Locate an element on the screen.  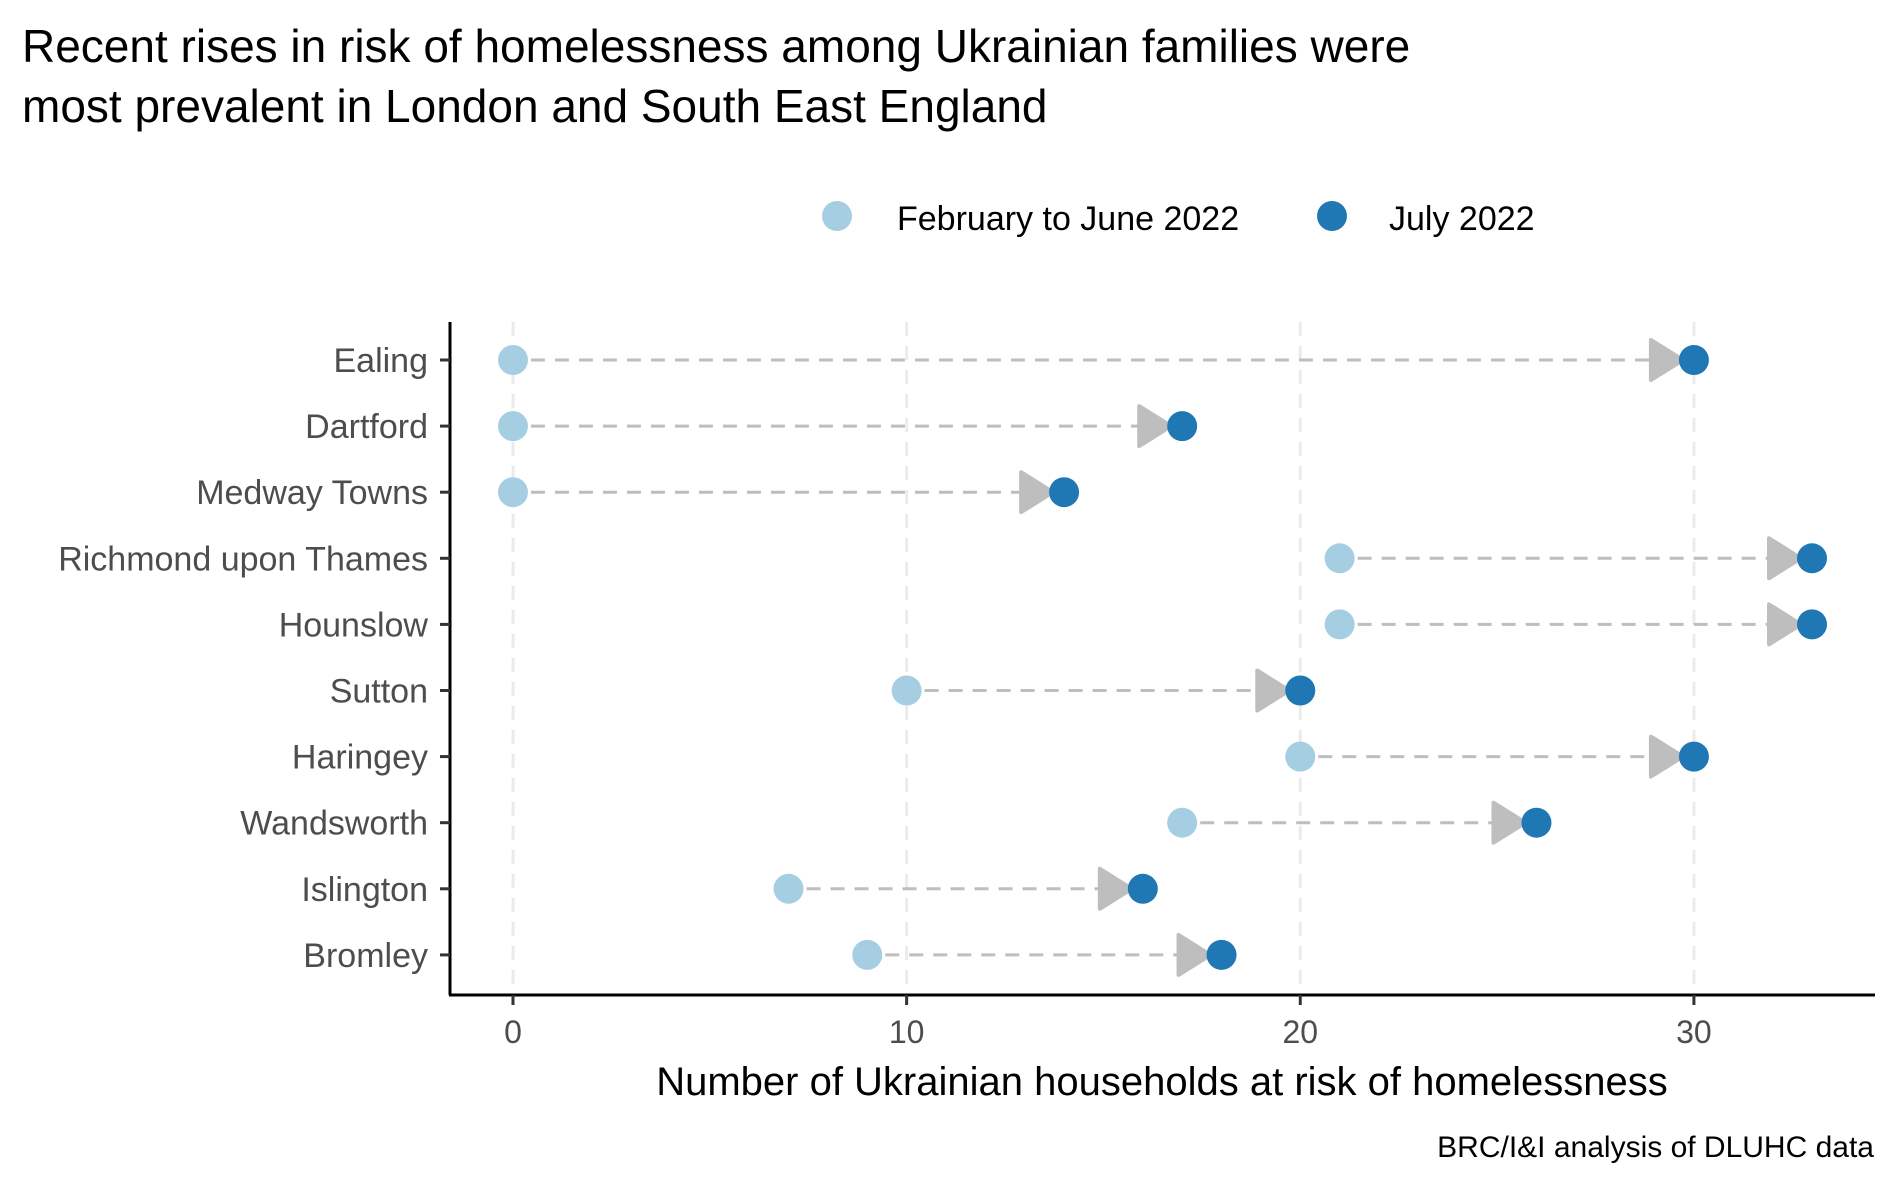
arrowhead-dartford is located at coordinates (1155, 426).